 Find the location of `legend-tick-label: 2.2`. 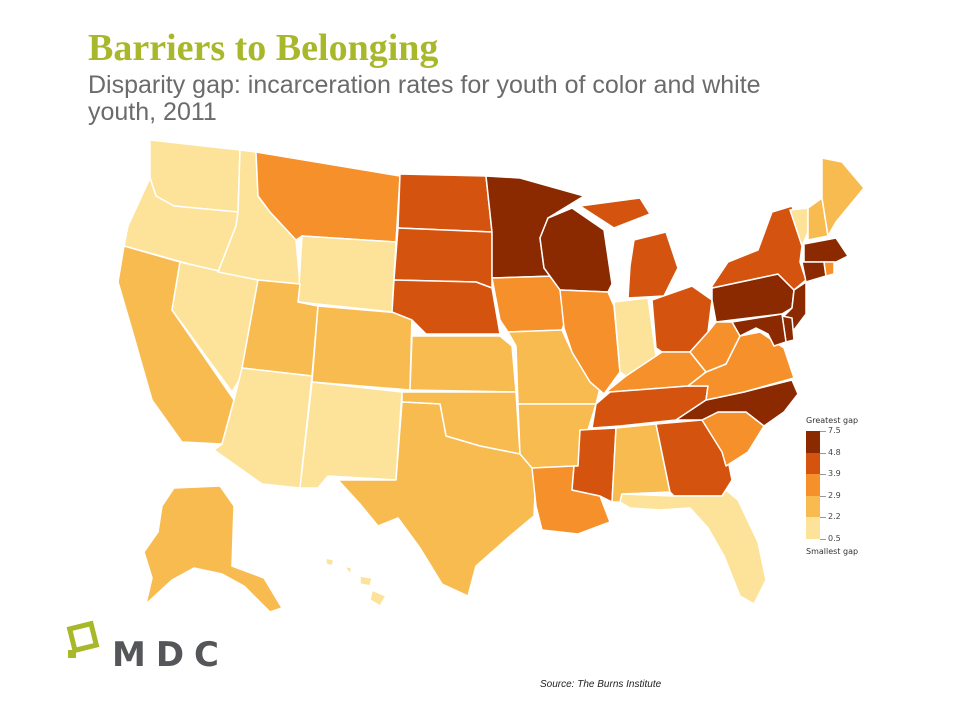

legend-tick-label: 2.2 is located at coordinates (834, 516).